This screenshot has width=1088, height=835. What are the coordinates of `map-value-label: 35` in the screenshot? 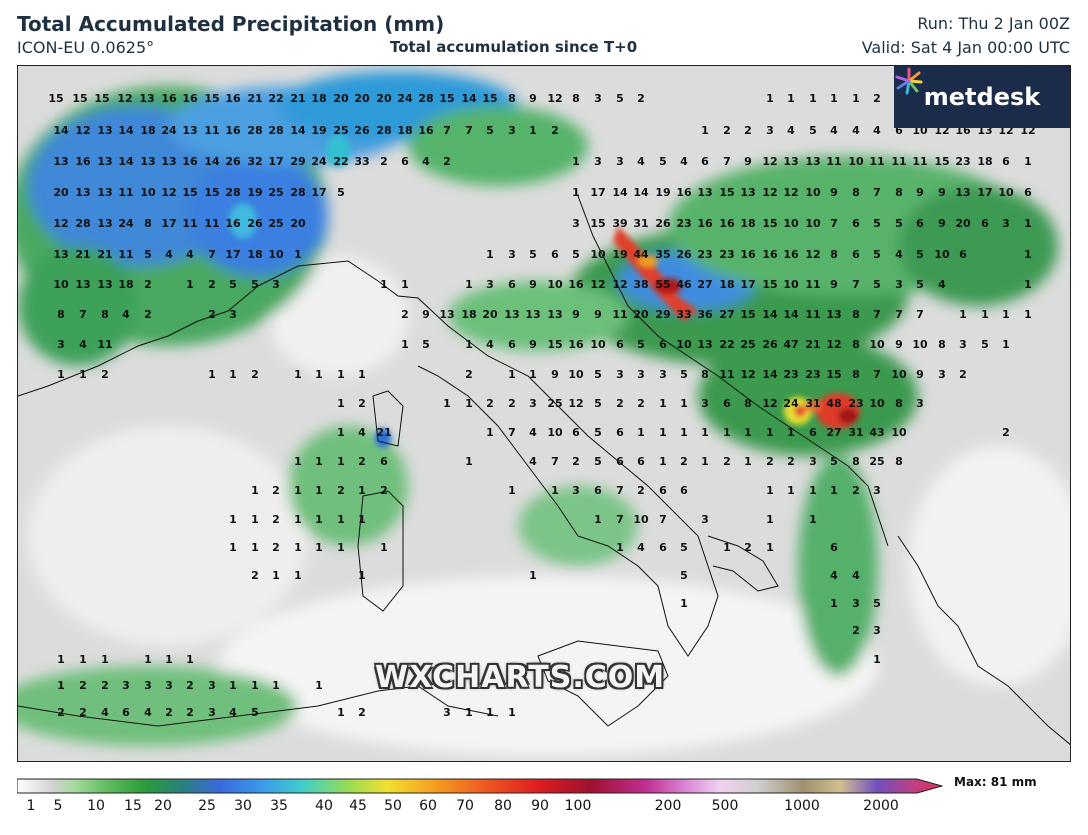 It's located at (662, 254).